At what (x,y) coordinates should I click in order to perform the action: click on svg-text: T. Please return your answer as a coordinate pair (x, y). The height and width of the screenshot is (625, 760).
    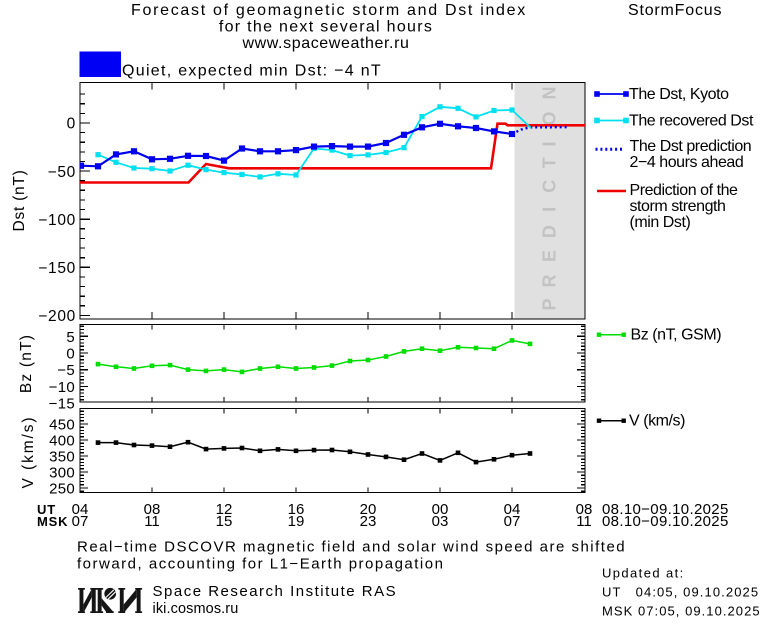
    Looking at the image, I should click on (550, 162).